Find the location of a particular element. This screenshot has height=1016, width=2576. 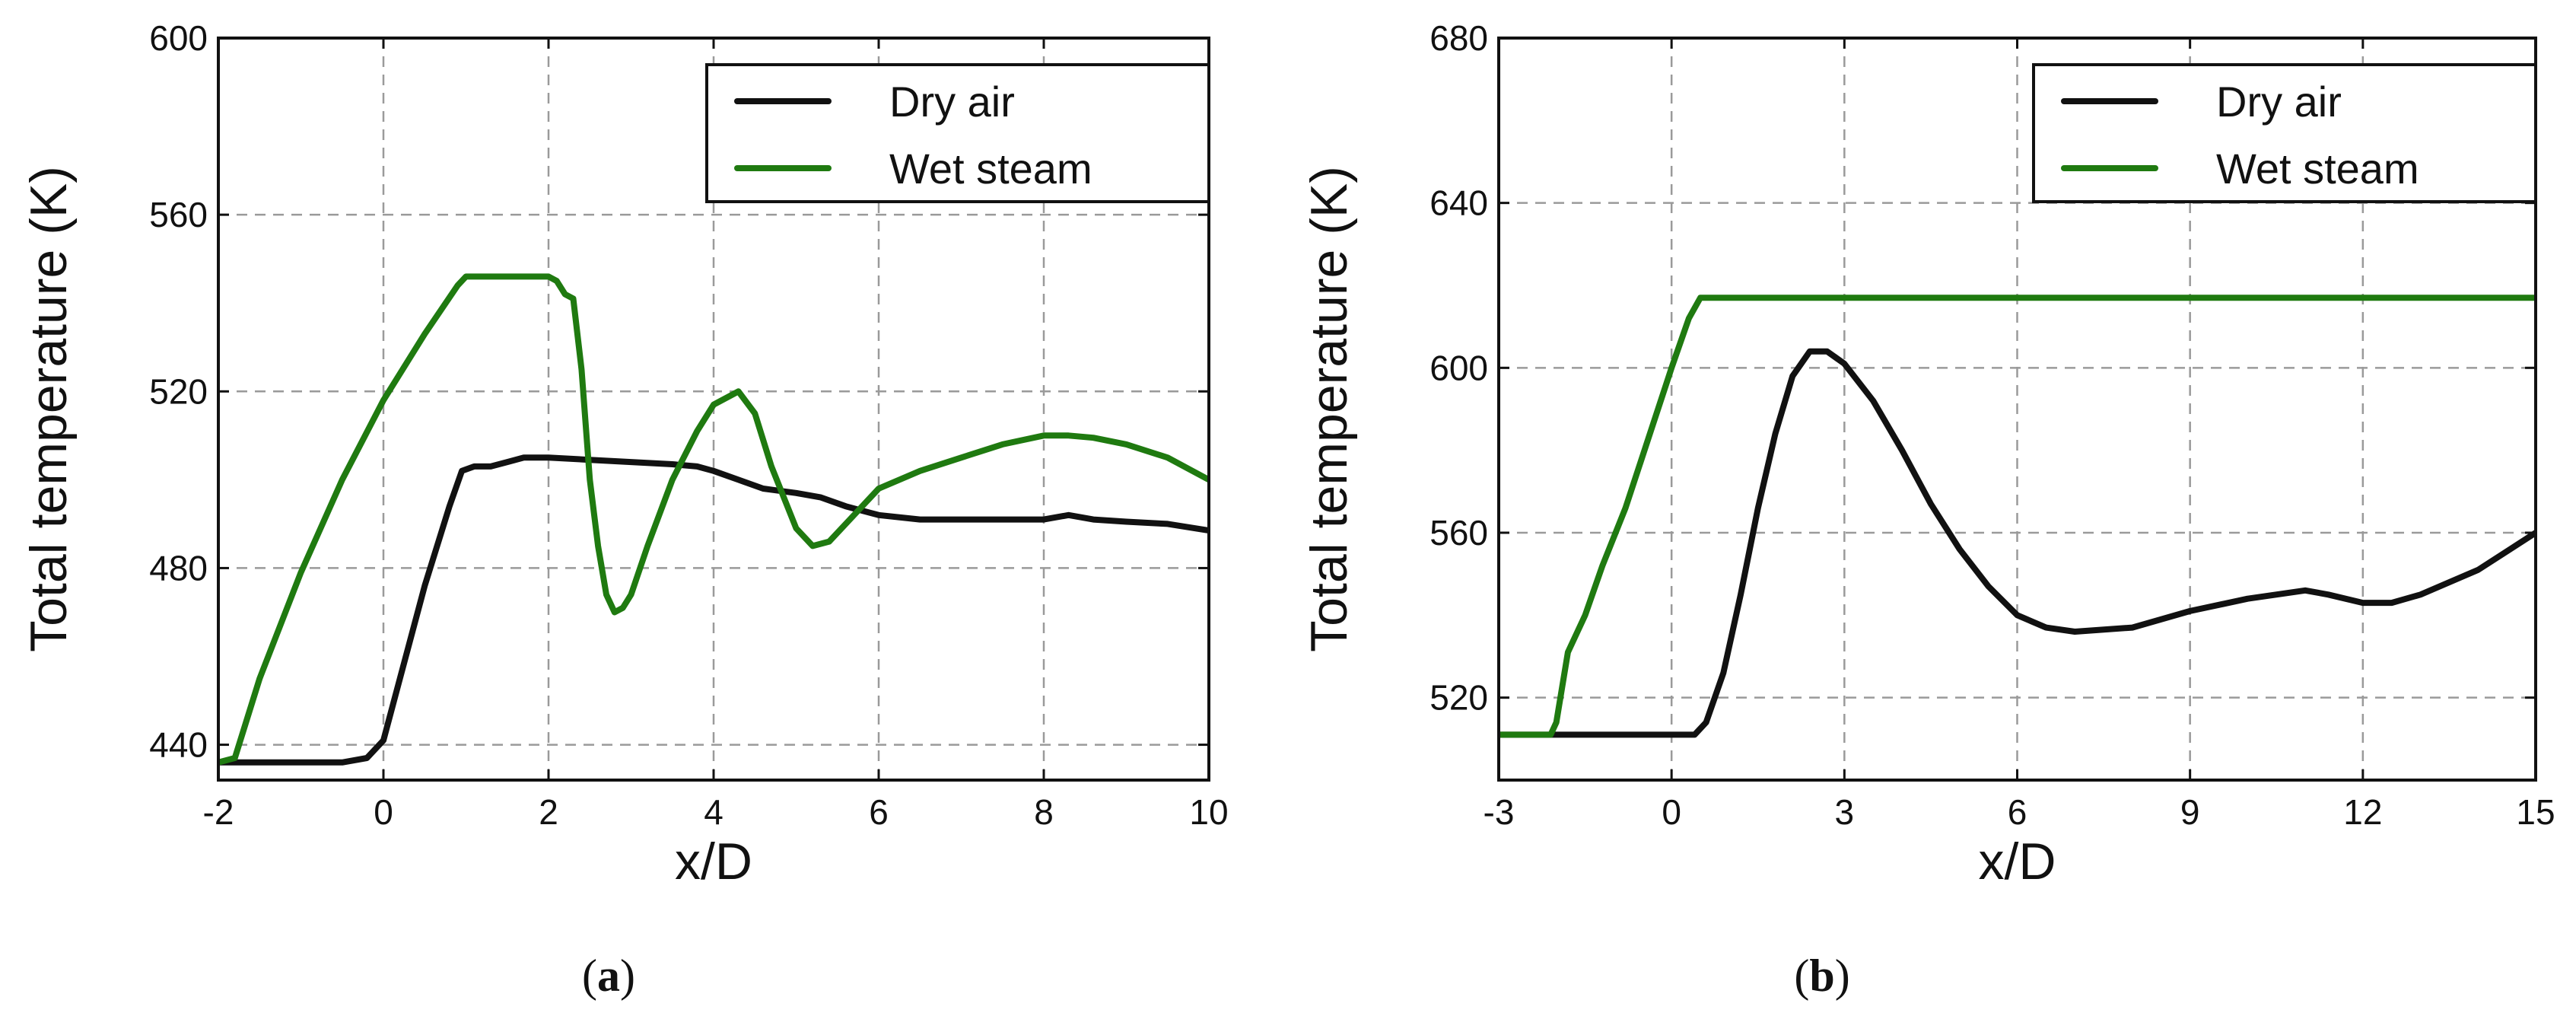

y-tick-label: 440 is located at coordinates (179, 745).